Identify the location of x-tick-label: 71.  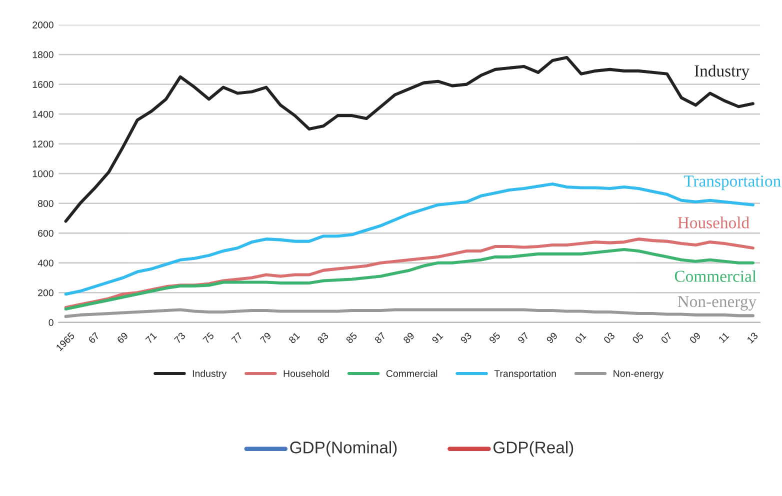
(151, 338).